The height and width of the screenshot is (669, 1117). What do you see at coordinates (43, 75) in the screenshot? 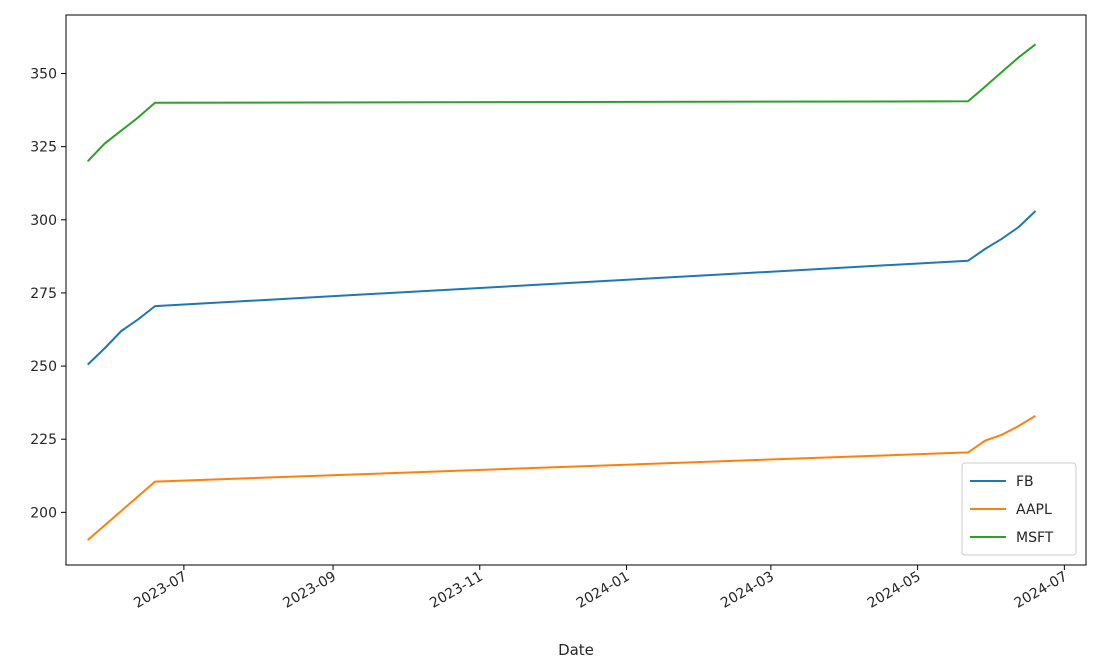
I see `y-tick-label: 350` at bounding box center [43, 75].